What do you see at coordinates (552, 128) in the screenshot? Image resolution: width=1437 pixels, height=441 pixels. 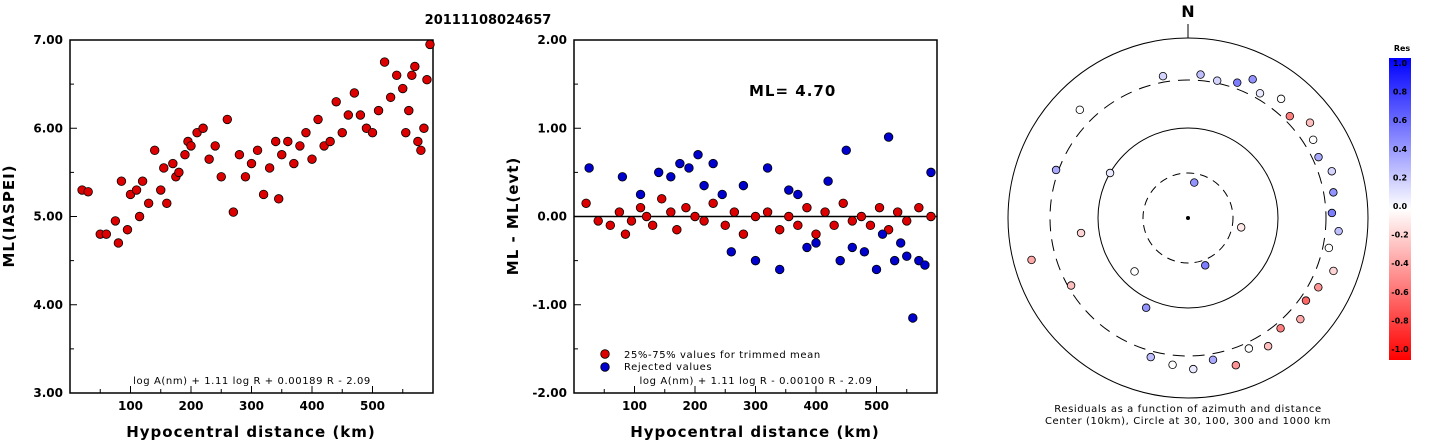 I see `y-tick-label: 1.00` at bounding box center [552, 128].